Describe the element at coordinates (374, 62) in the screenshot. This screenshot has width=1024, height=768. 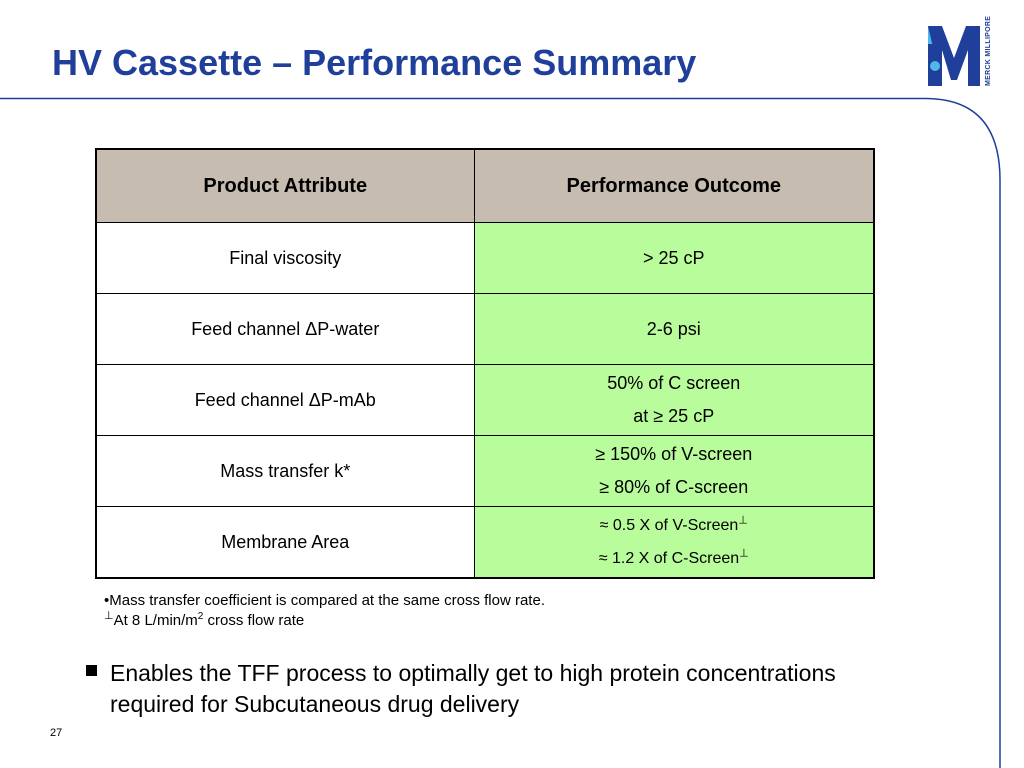
I see `page-title: HV Cassette – Performance Summary` at that location.